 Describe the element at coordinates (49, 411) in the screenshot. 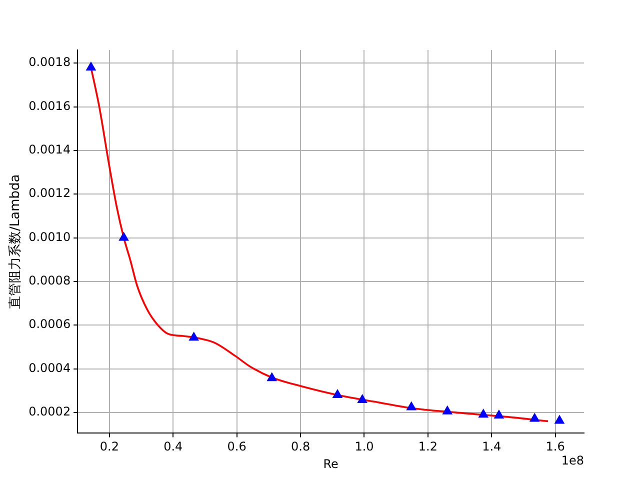

I see `y-tick-label: 0.0002` at that location.